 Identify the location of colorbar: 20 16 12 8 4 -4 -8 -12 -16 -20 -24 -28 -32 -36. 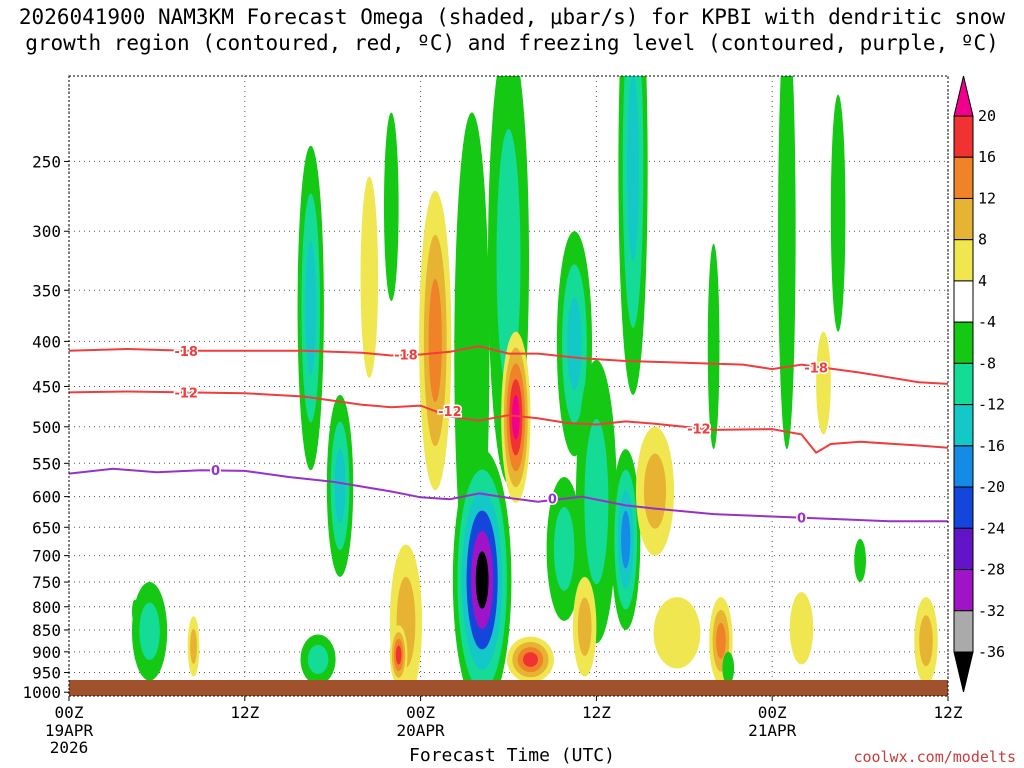
(979, 384).